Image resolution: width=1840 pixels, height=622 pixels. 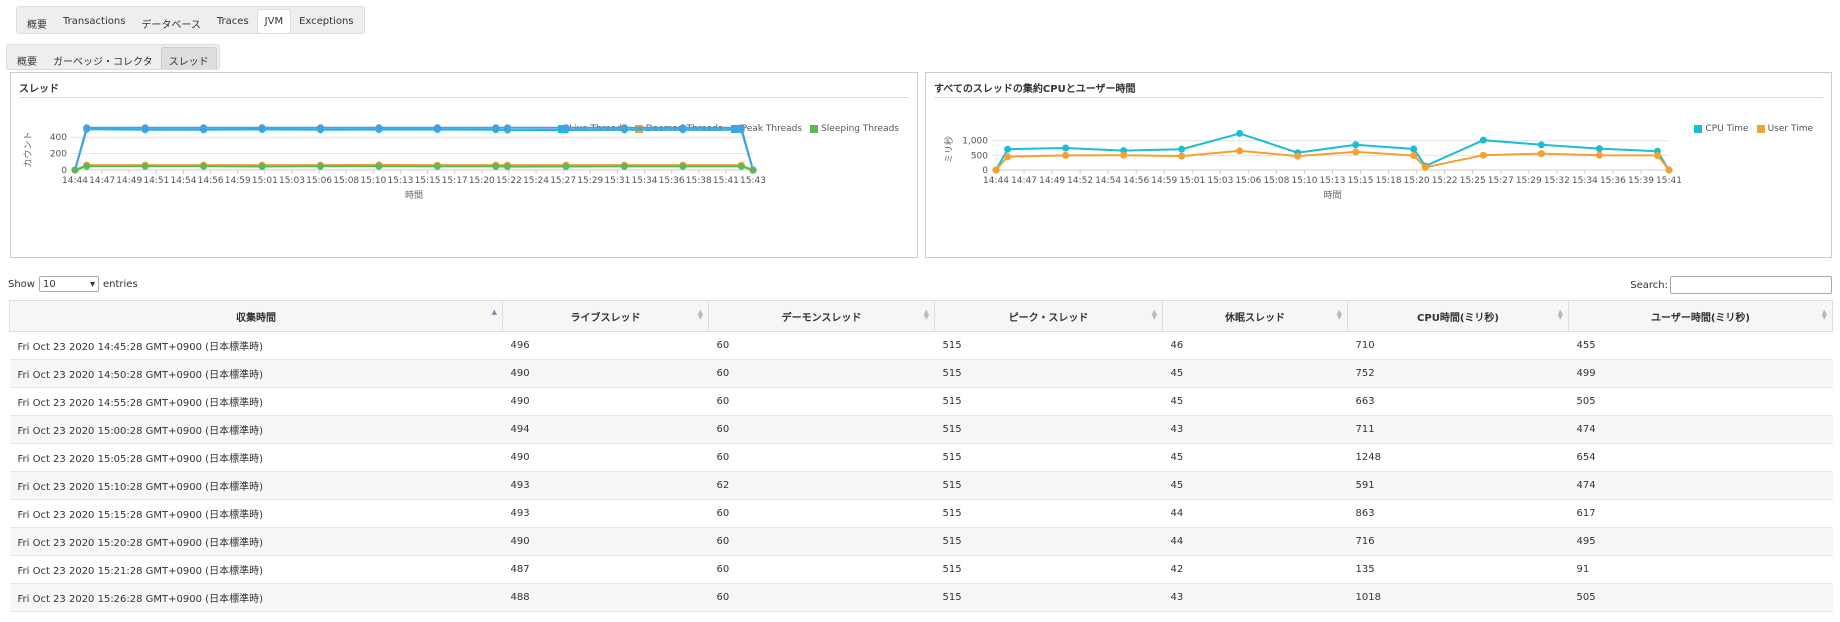 What do you see at coordinates (1458, 345) in the screenshot?
I see `table-cell: 710` at bounding box center [1458, 345].